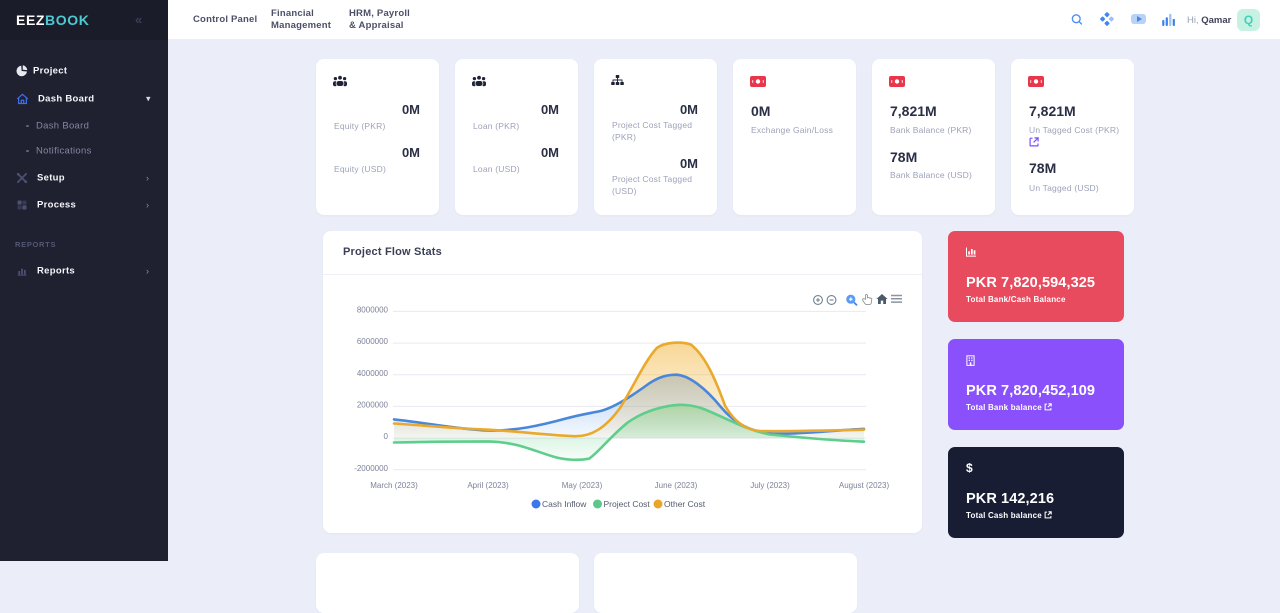 This screenshot has height=613, width=1280. What do you see at coordinates (373, 373) in the screenshot?
I see `svg-text: 4000000` at bounding box center [373, 373].